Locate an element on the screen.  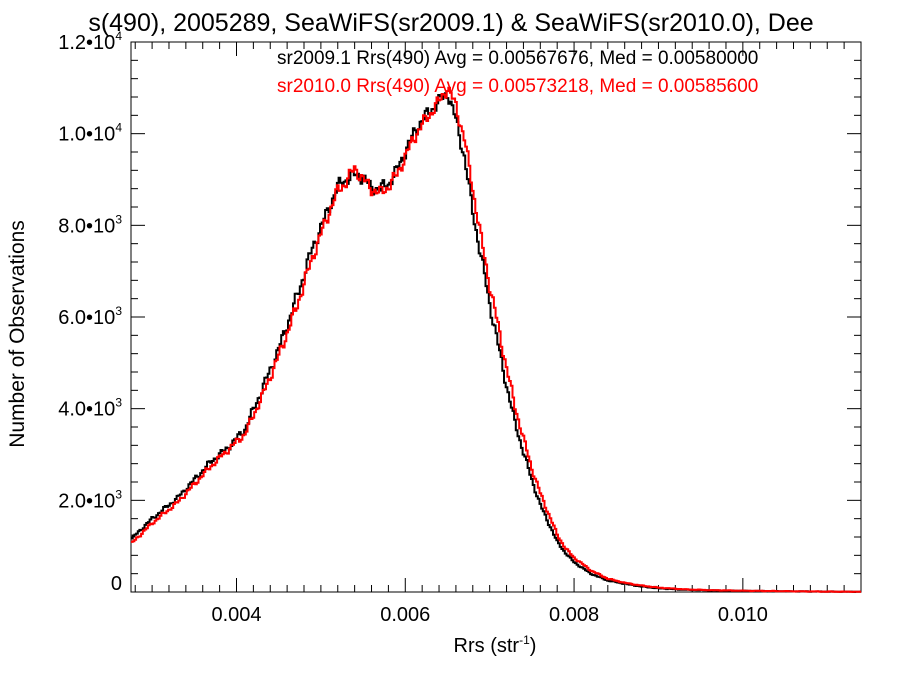
y-tick-label: 0 is located at coordinates (116, 584).